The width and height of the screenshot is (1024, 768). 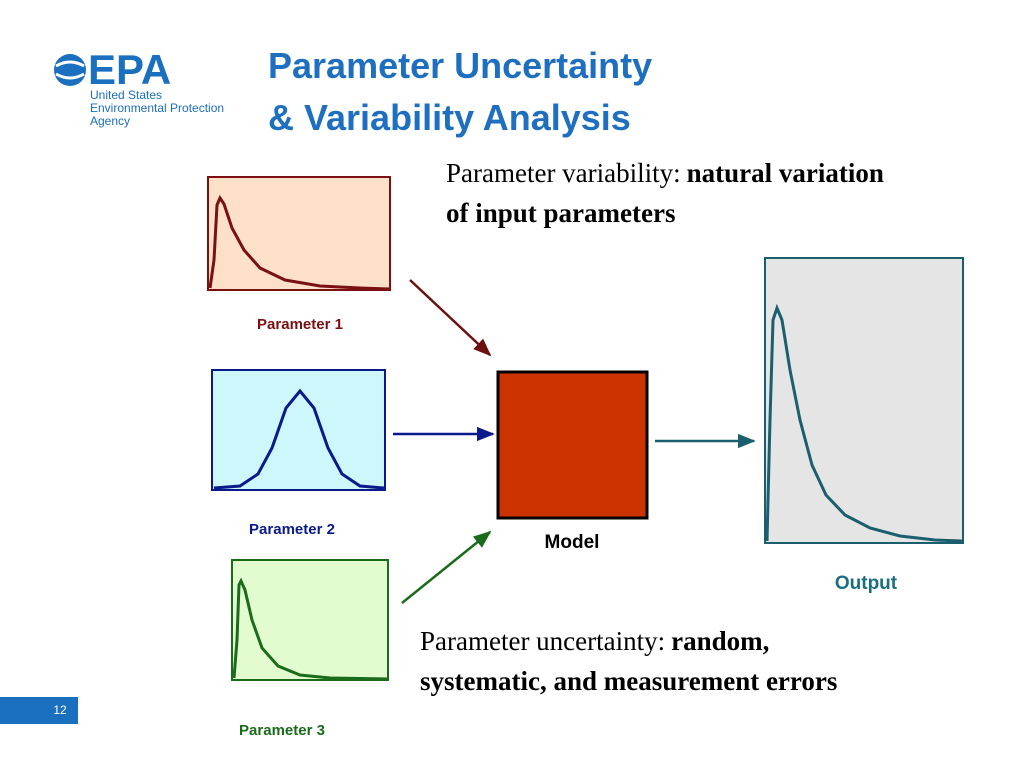 What do you see at coordinates (110, 121) in the screenshot?
I see `logo-line: Agency` at bounding box center [110, 121].